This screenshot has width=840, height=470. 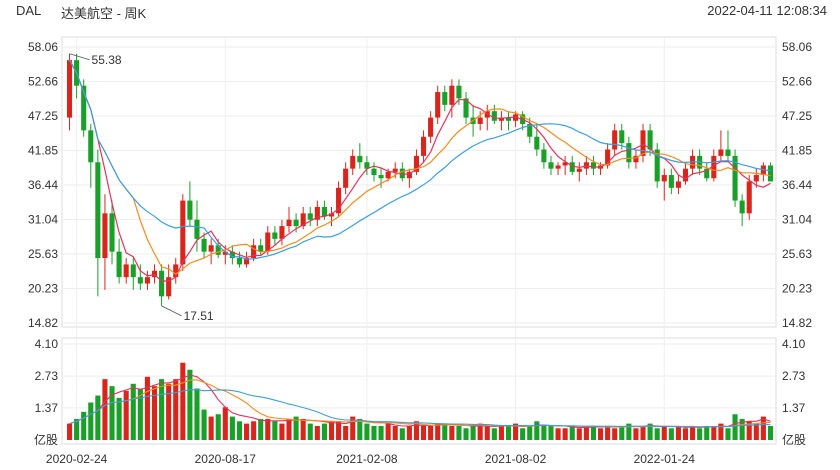 I want to click on price-axis-label-right: 25.63, so click(x=797, y=254).